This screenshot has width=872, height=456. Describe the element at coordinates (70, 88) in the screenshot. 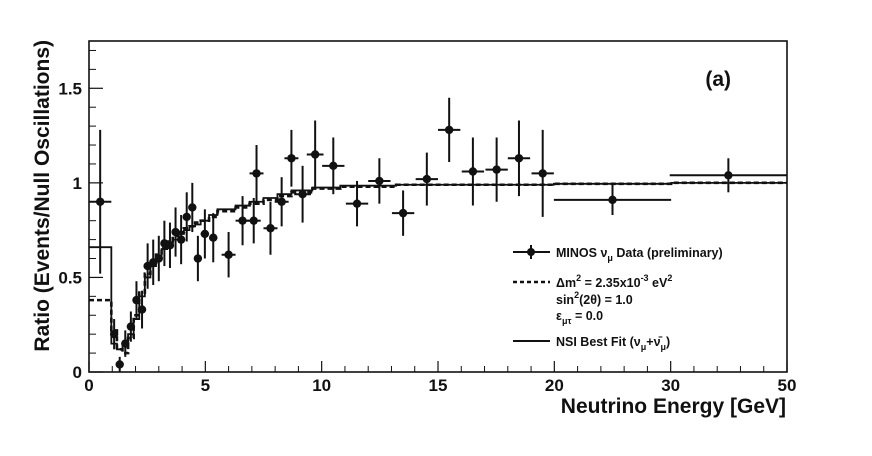

I see `y-tick-label: 1.5` at that location.